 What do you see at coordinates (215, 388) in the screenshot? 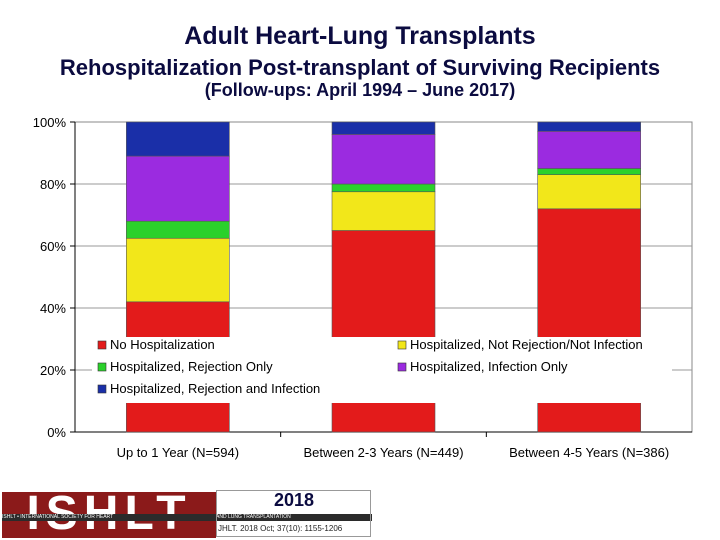
I see `legend-label: Hospitalized, Rejection and Infection` at bounding box center [215, 388].